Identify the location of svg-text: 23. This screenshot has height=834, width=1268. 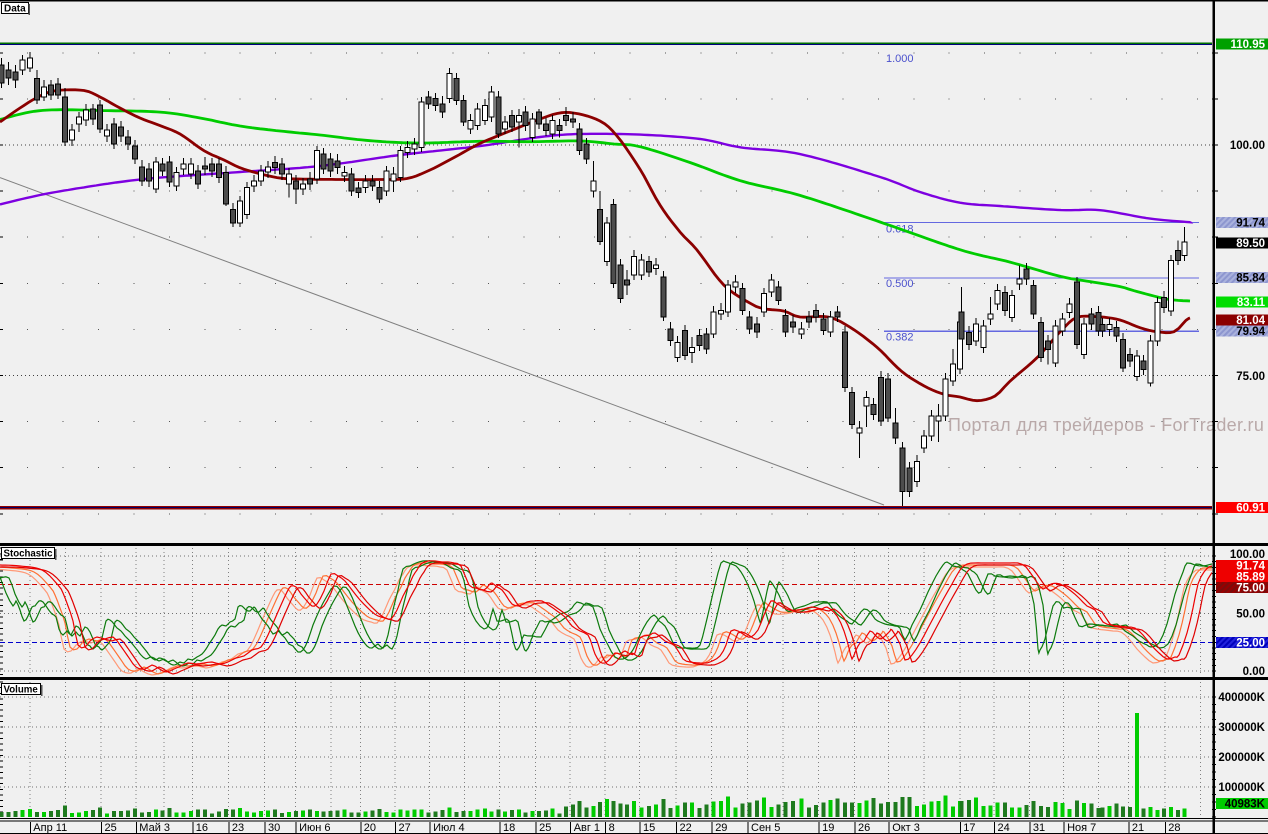
(238, 828).